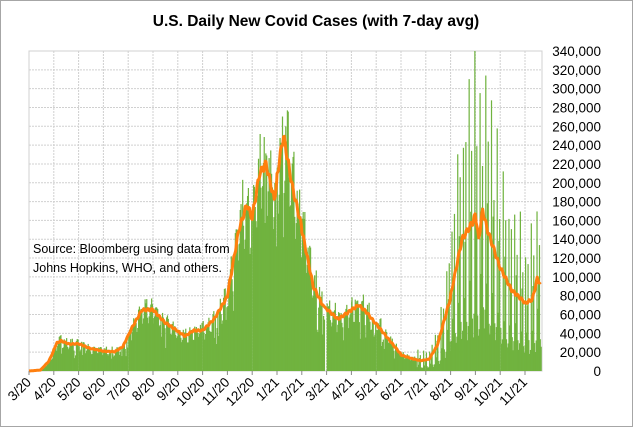 Image resolution: width=633 pixels, height=427 pixels. I want to click on y-tick-label: 180,000, so click(576, 202).